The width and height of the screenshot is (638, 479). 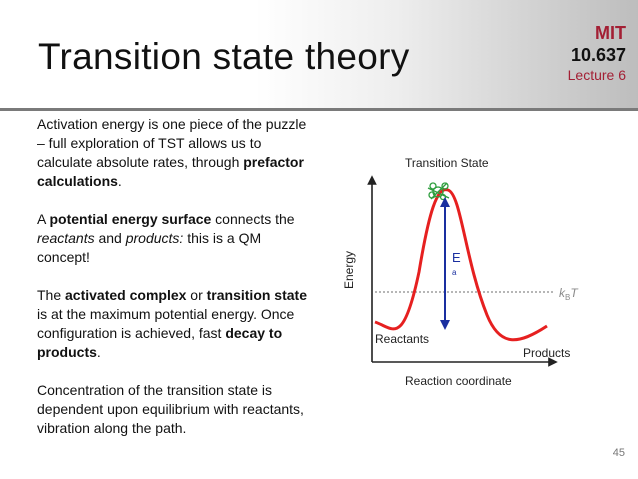 I want to click on bold-term: potential energy surface, so click(x=130, y=219).